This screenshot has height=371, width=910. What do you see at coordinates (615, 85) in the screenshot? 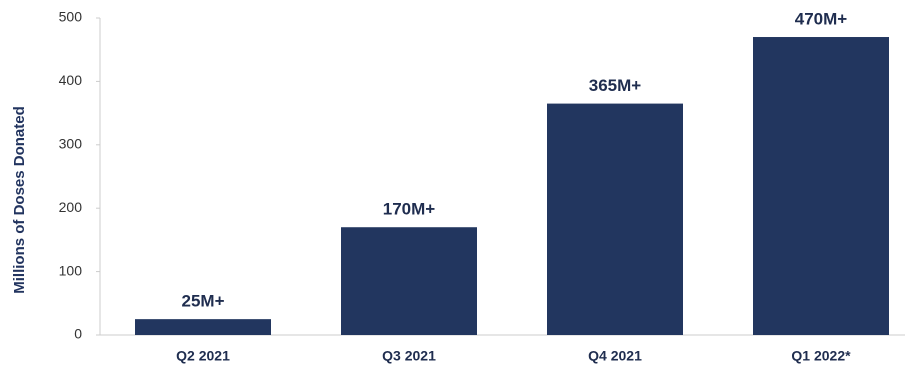
I see `value-label: 365M+` at bounding box center [615, 85].